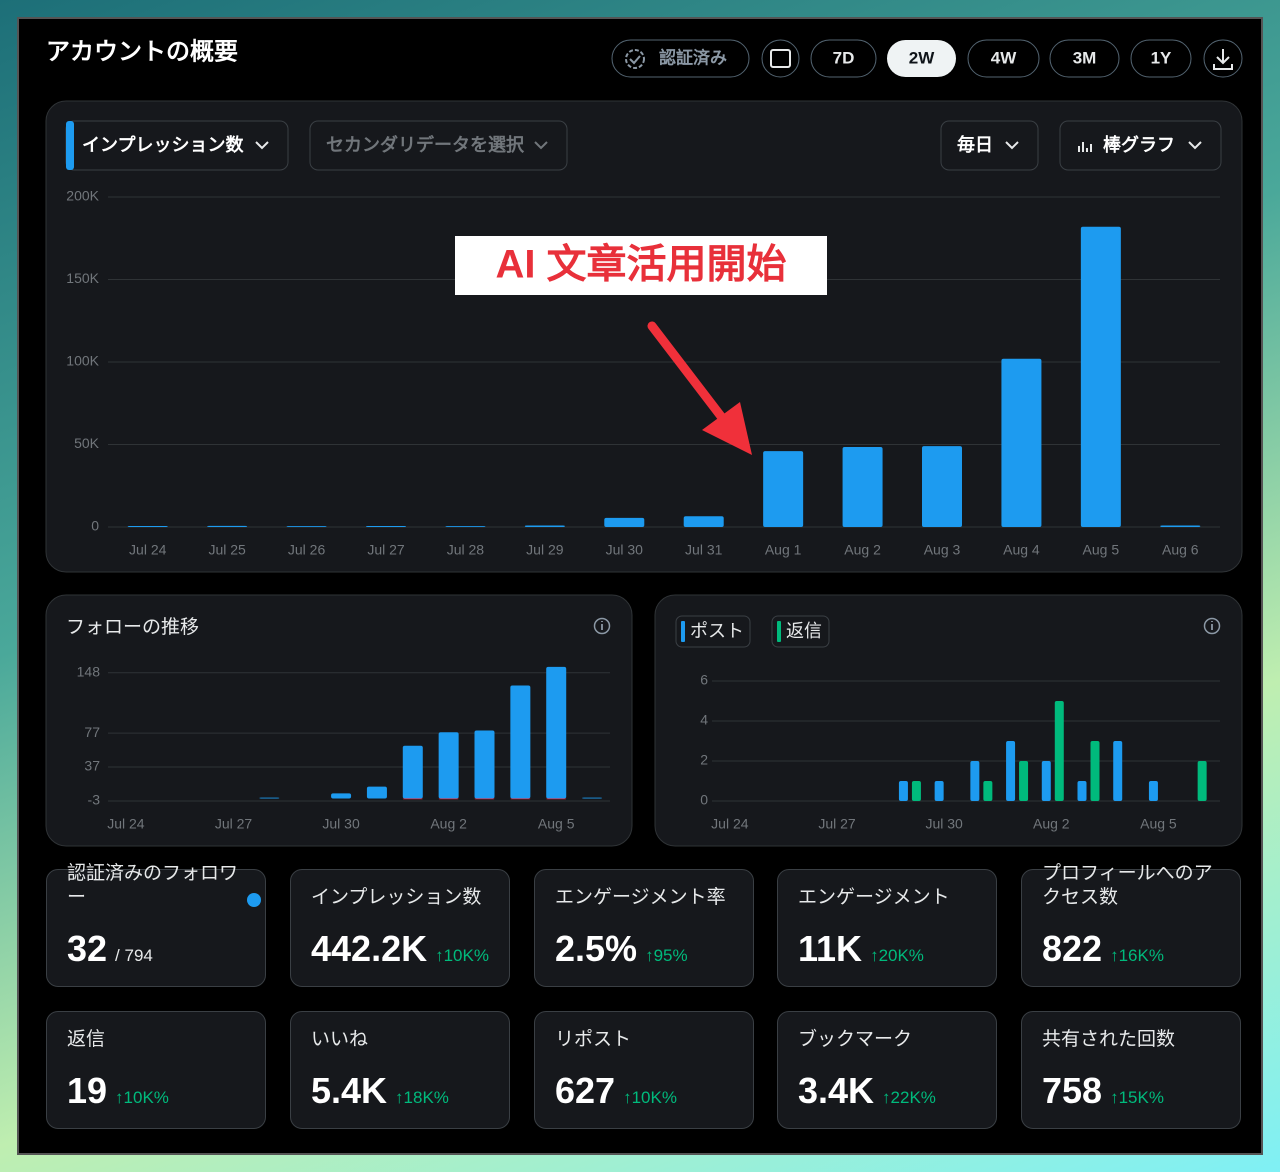 The width and height of the screenshot is (1280, 1172). I want to click on stat-value-row: 442.2K ↑10K%, so click(400, 949).